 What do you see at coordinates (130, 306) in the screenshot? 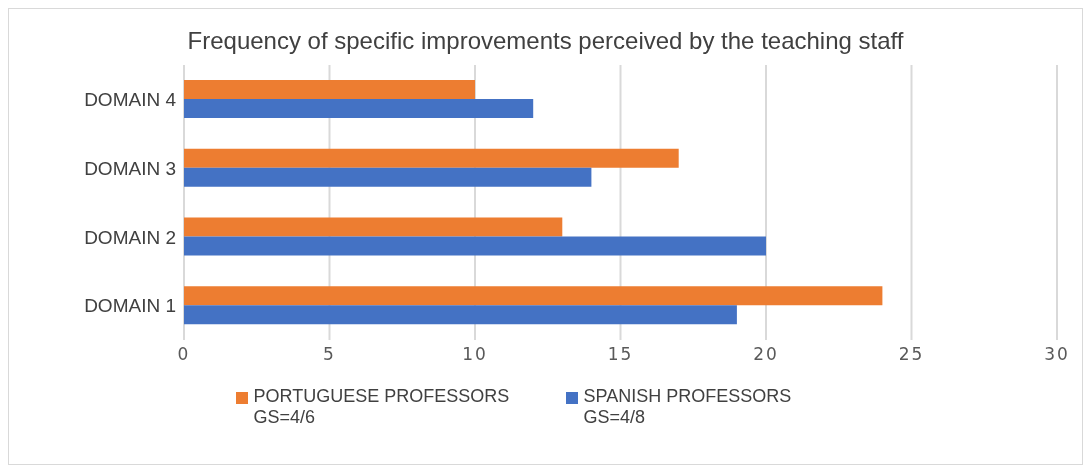
I see `y-tick-label: DOMAIN 1` at bounding box center [130, 306].